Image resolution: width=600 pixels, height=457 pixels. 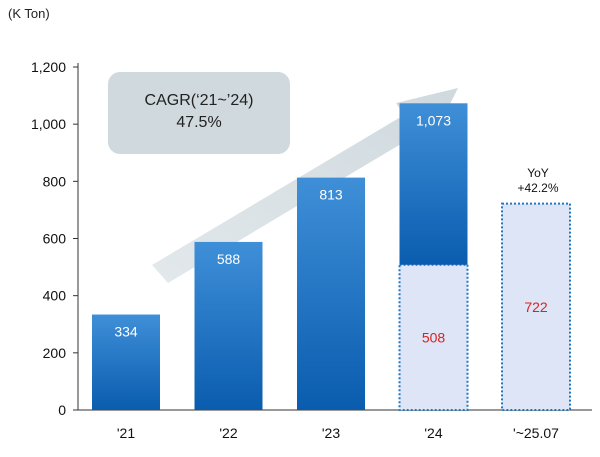 I want to click on x-tick-label: '24, so click(x=433, y=433).